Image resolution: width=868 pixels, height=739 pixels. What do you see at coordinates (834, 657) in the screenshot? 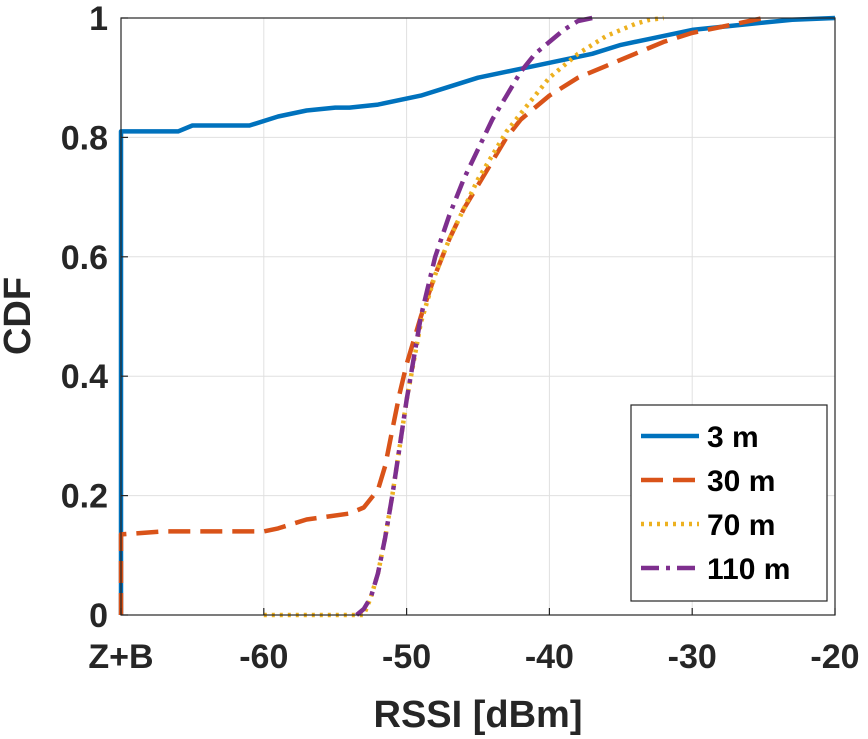
I see `x-tick-label: -20` at bounding box center [834, 657].